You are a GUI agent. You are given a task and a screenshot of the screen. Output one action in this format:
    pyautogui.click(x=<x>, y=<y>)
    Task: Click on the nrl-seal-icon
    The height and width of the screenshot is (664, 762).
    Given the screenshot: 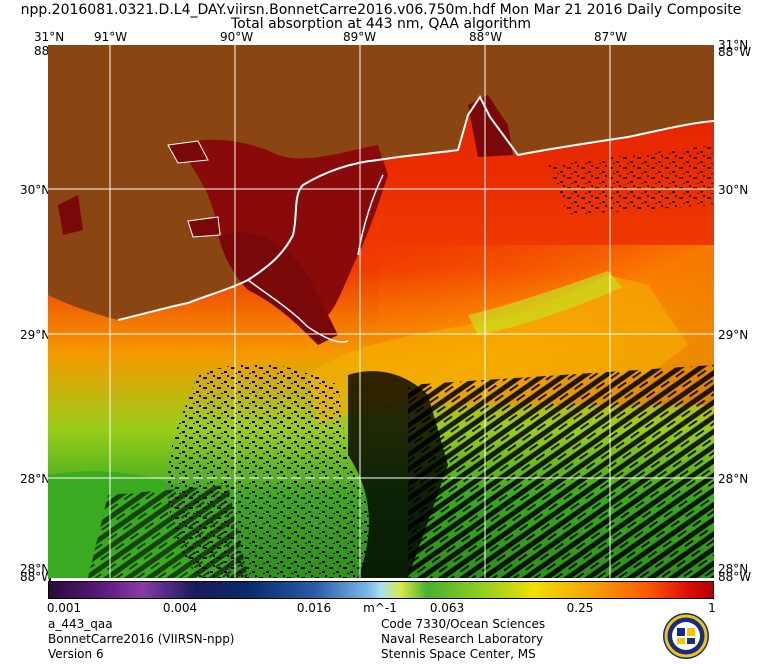 What is the action you would take?
    pyautogui.click(x=686, y=636)
    